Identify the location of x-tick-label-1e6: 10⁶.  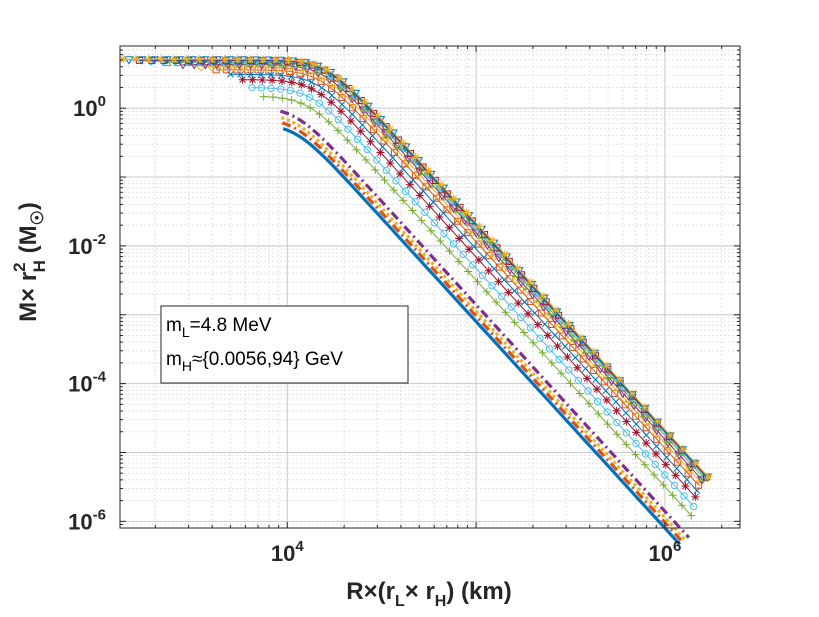
(664, 552).